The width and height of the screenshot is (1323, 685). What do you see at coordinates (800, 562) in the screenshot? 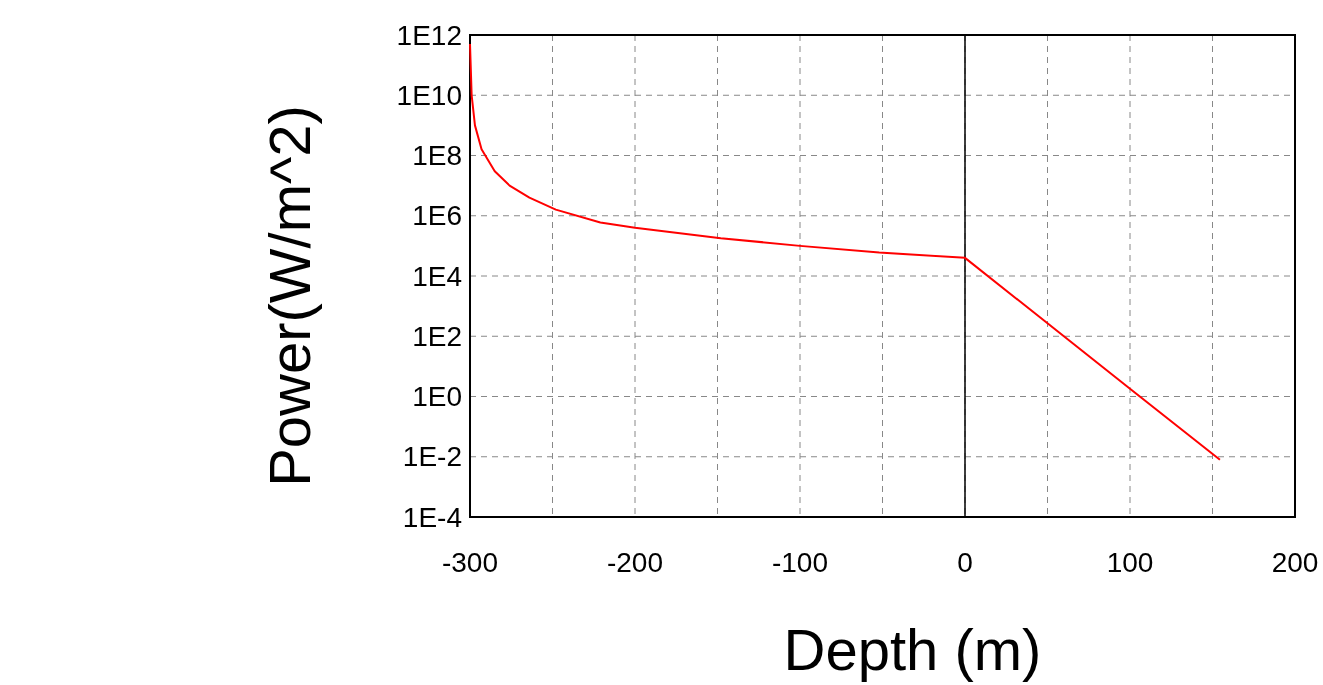
I see `x-tick-label: -100` at bounding box center [800, 562].